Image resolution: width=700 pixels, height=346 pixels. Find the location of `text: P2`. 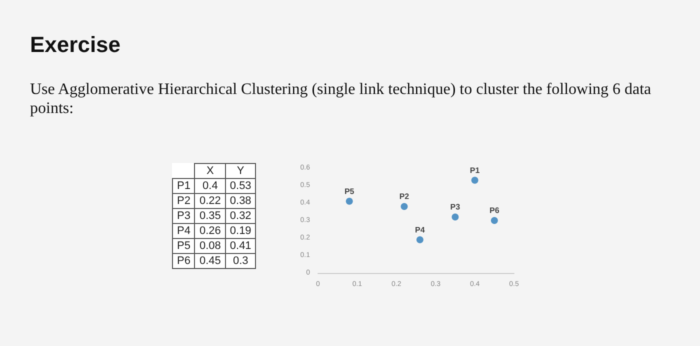

text: P2 is located at coordinates (183, 201).